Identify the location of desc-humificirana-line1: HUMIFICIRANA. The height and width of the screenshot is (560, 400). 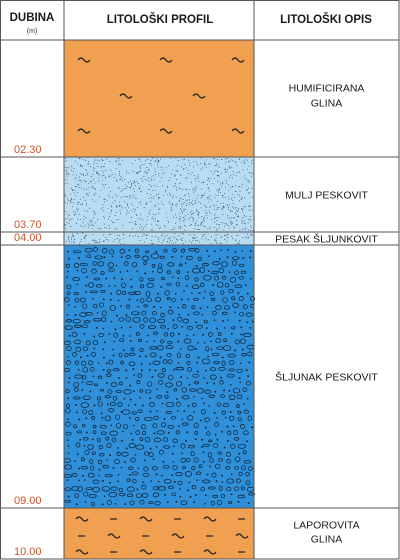
(327, 89).